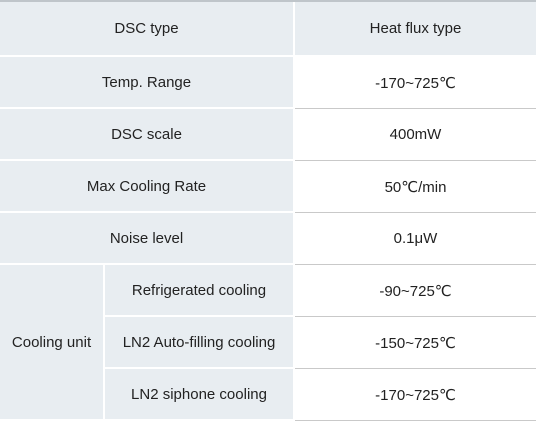 The width and height of the screenshot is (544, 431). What do you see at coordinates (415, 395) in the screenshot?
I see `sub-row-value: -170~725℃` at bounding box center [415, 395].